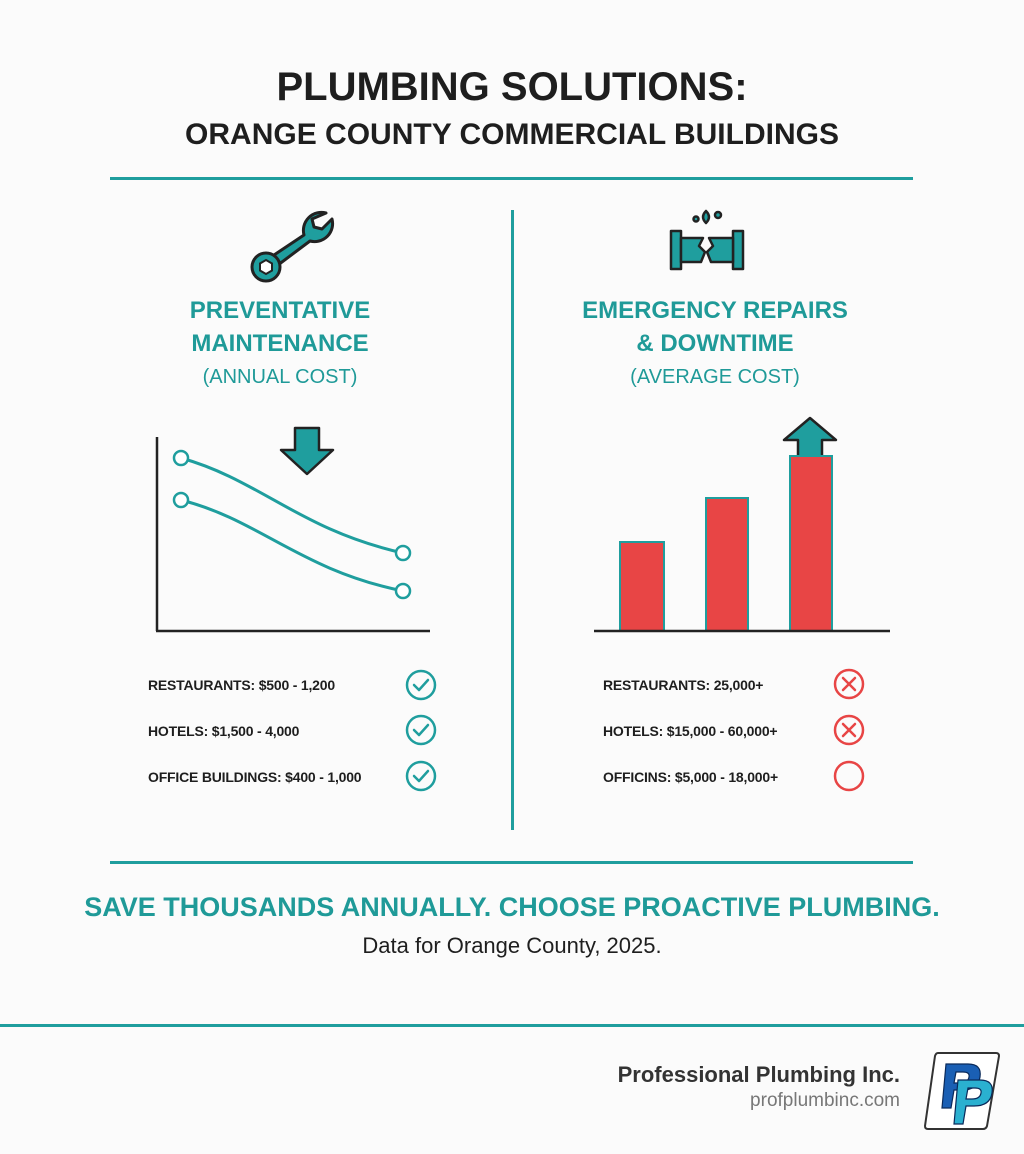  I want to click on left-subheading: (ANNUAL COST), so click(280, 377).